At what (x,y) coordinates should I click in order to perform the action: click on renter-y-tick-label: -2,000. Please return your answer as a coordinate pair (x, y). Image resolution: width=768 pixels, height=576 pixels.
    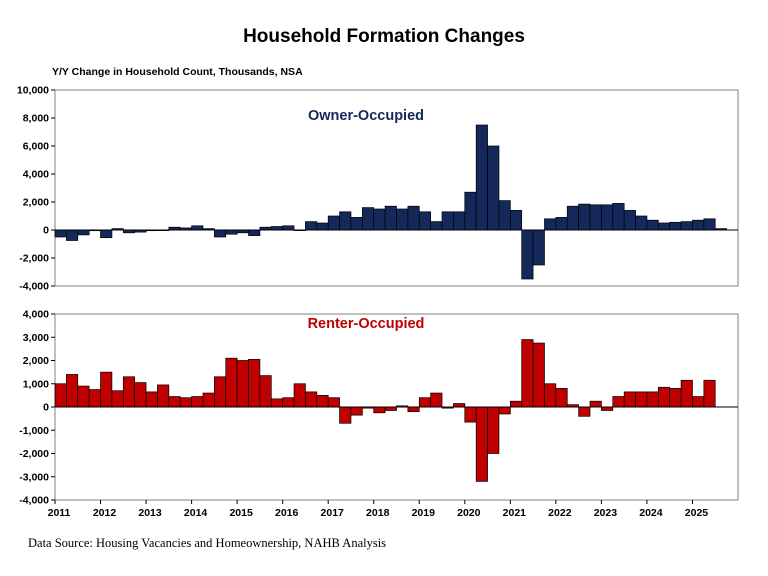
    Looking at the image, I should click on (34, 454).